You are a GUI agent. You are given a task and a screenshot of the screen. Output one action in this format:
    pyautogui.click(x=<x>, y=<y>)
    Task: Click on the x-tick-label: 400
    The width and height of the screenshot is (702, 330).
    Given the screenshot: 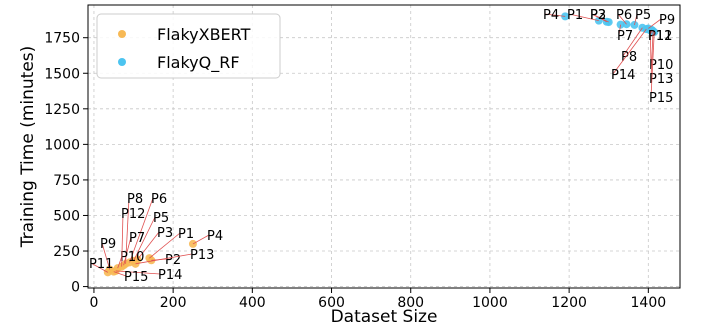 What is the action you would take?
    pyautogui.click(x=252, y=303)
    